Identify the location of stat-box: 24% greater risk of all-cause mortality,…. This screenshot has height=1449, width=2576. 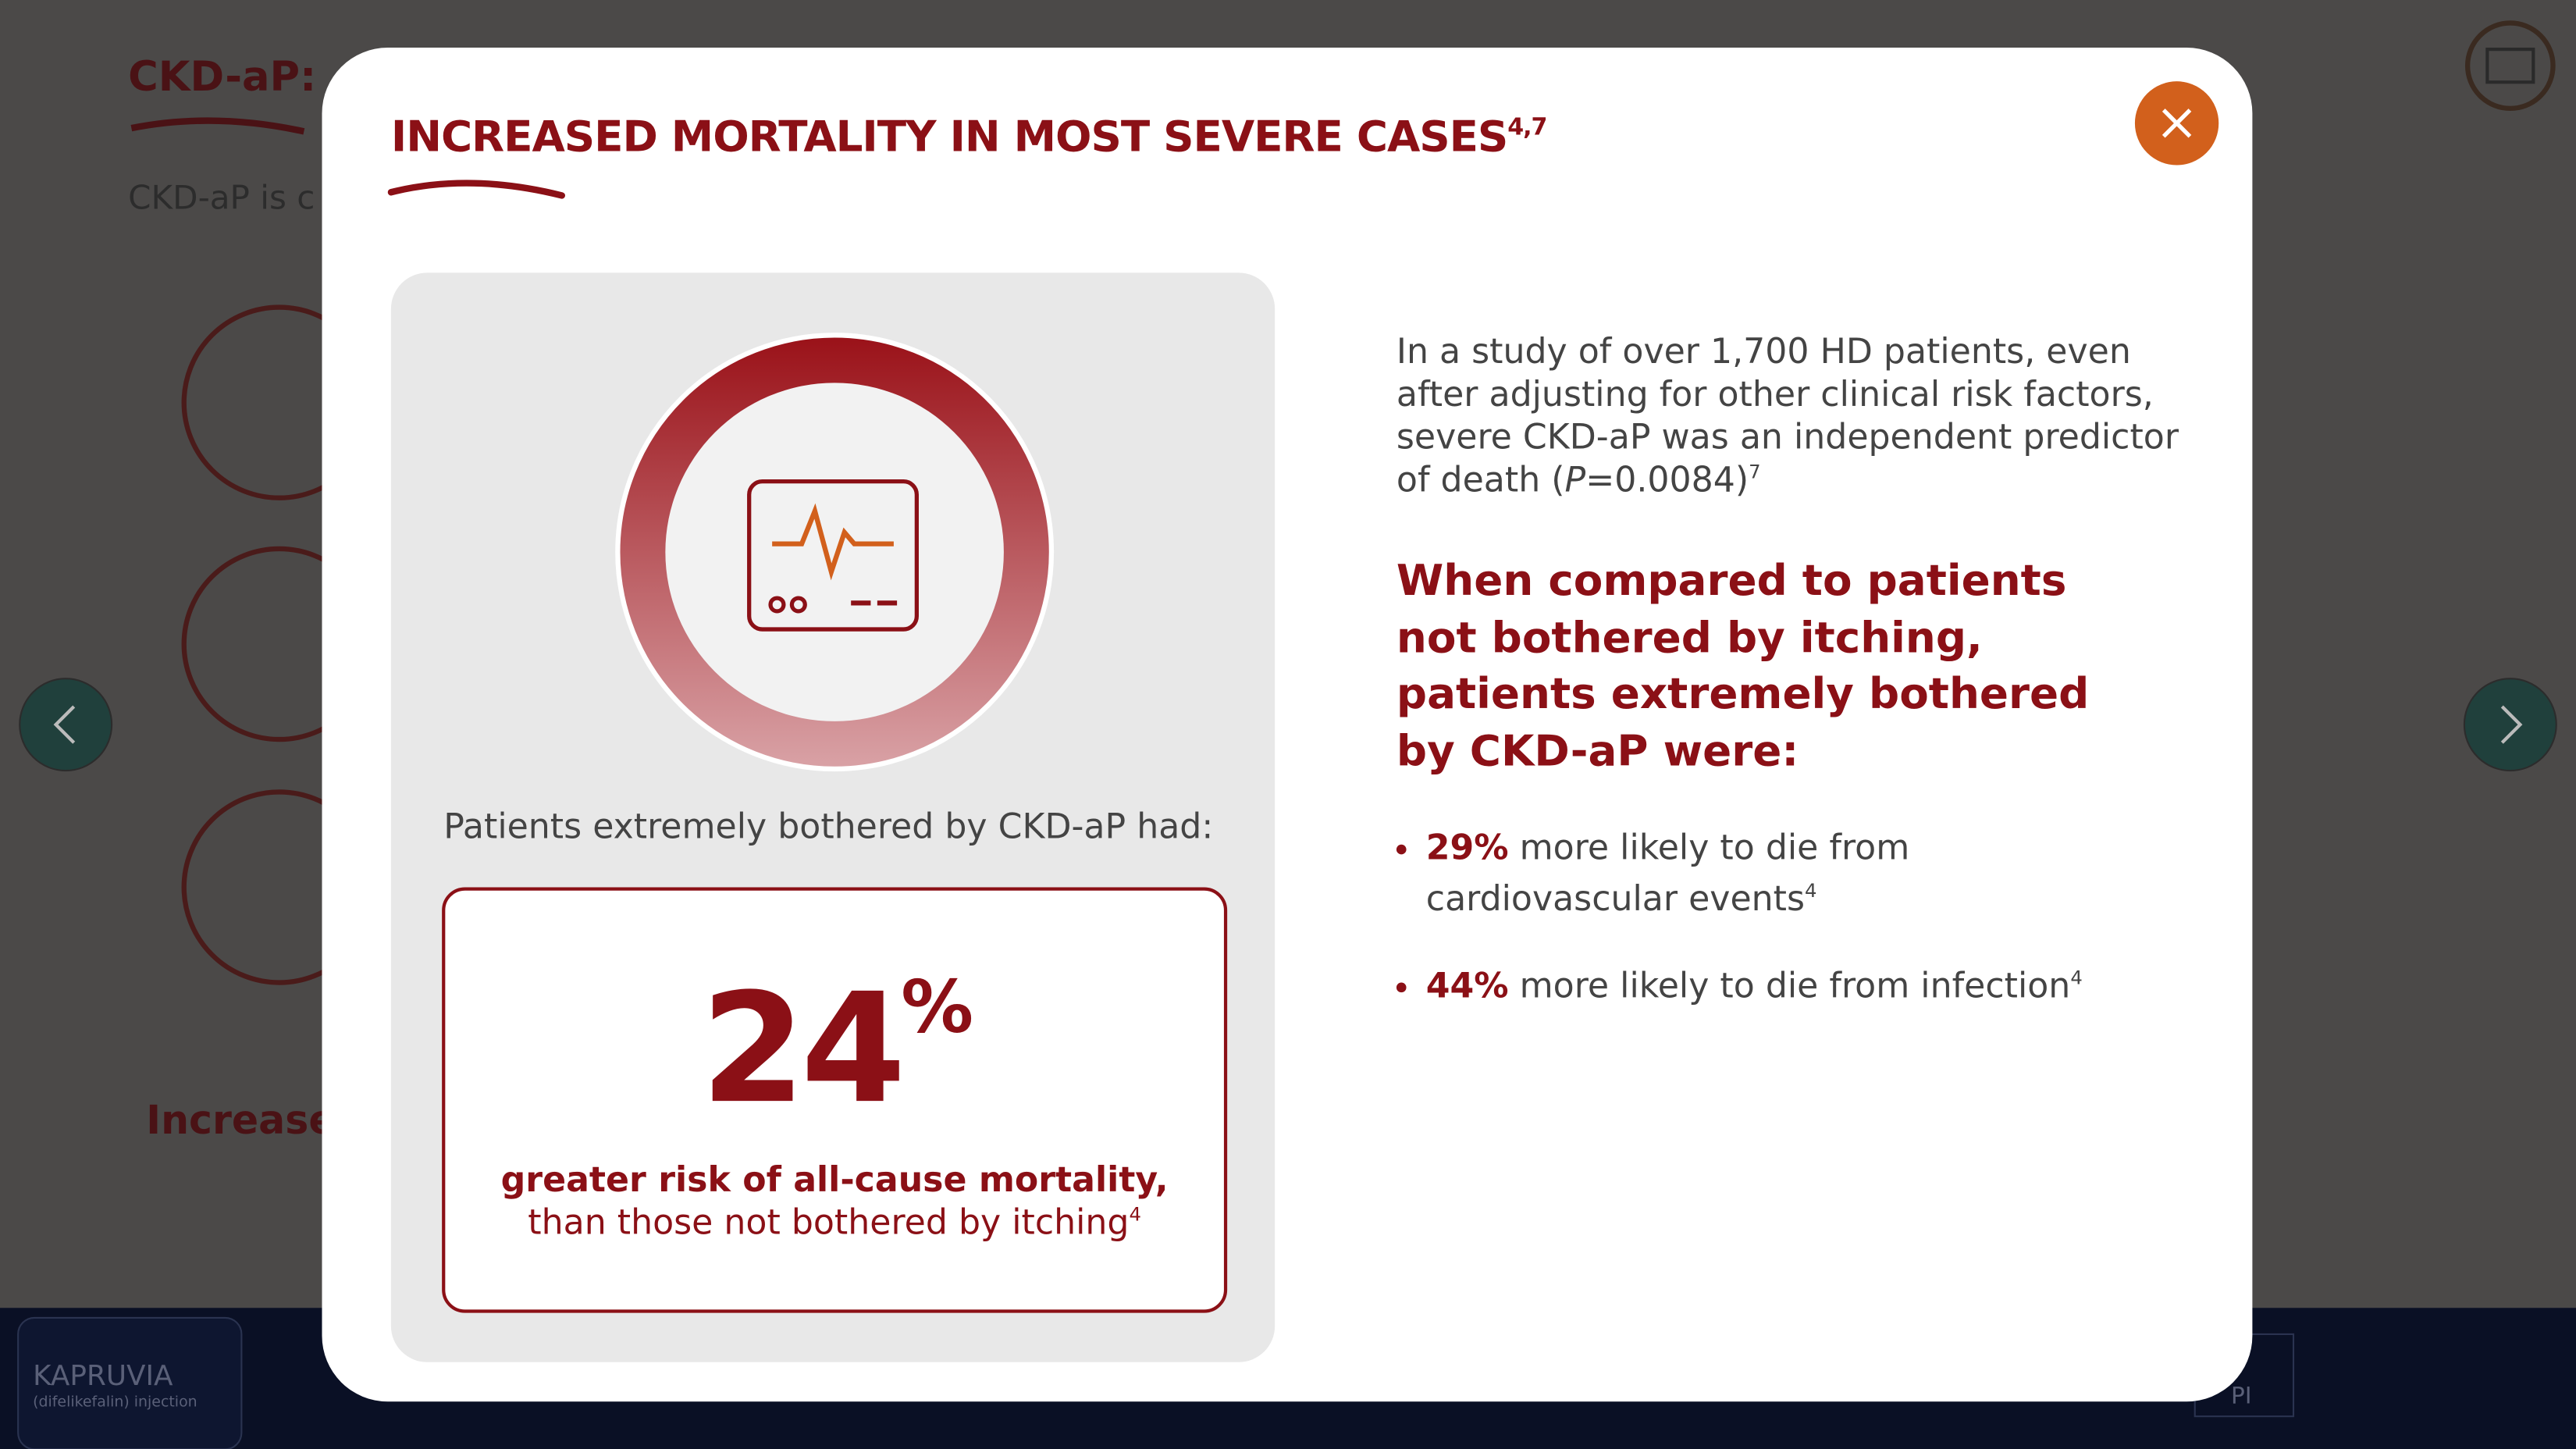
(835, 1100).